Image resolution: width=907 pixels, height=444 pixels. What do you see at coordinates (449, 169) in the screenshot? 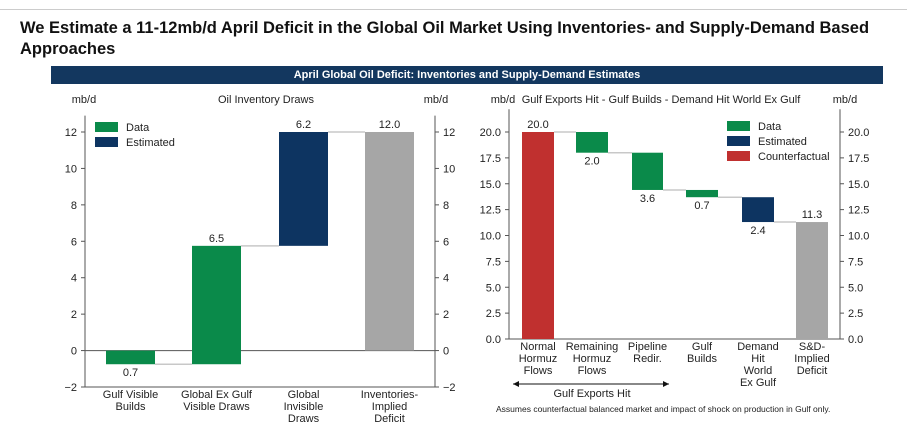
I see `y-tick-label-right: 10` at bounding box center [449, 169].